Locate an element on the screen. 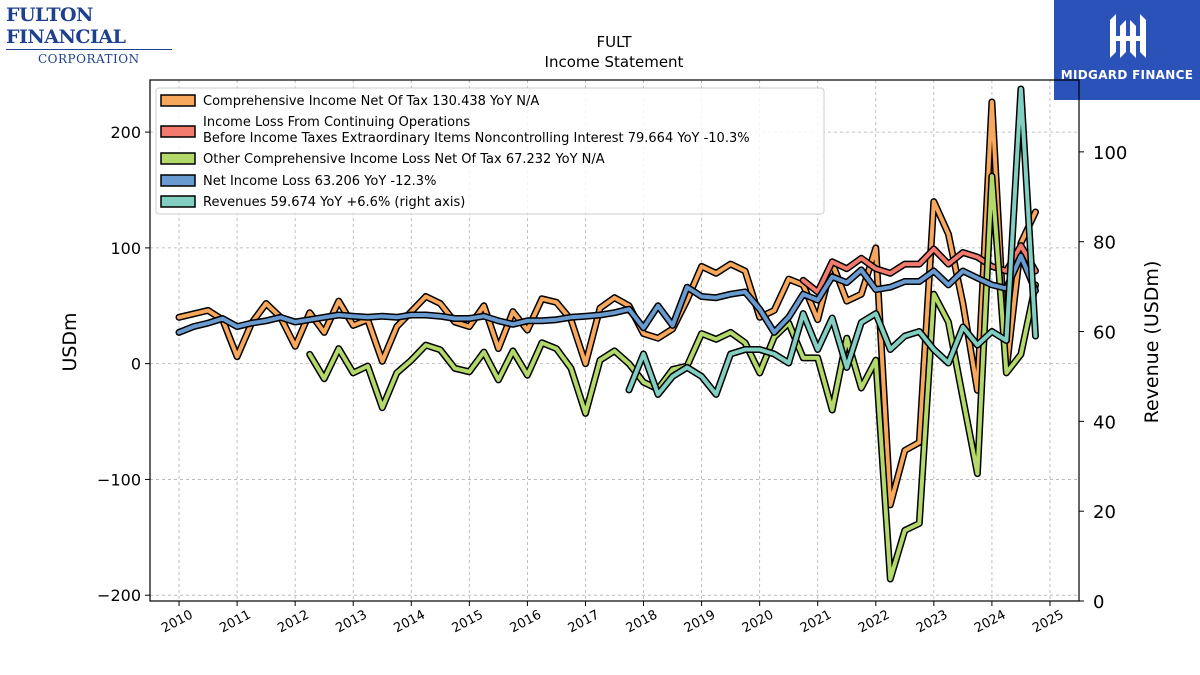  x-tick-label: 2012 is located at coordinates (293, 622).